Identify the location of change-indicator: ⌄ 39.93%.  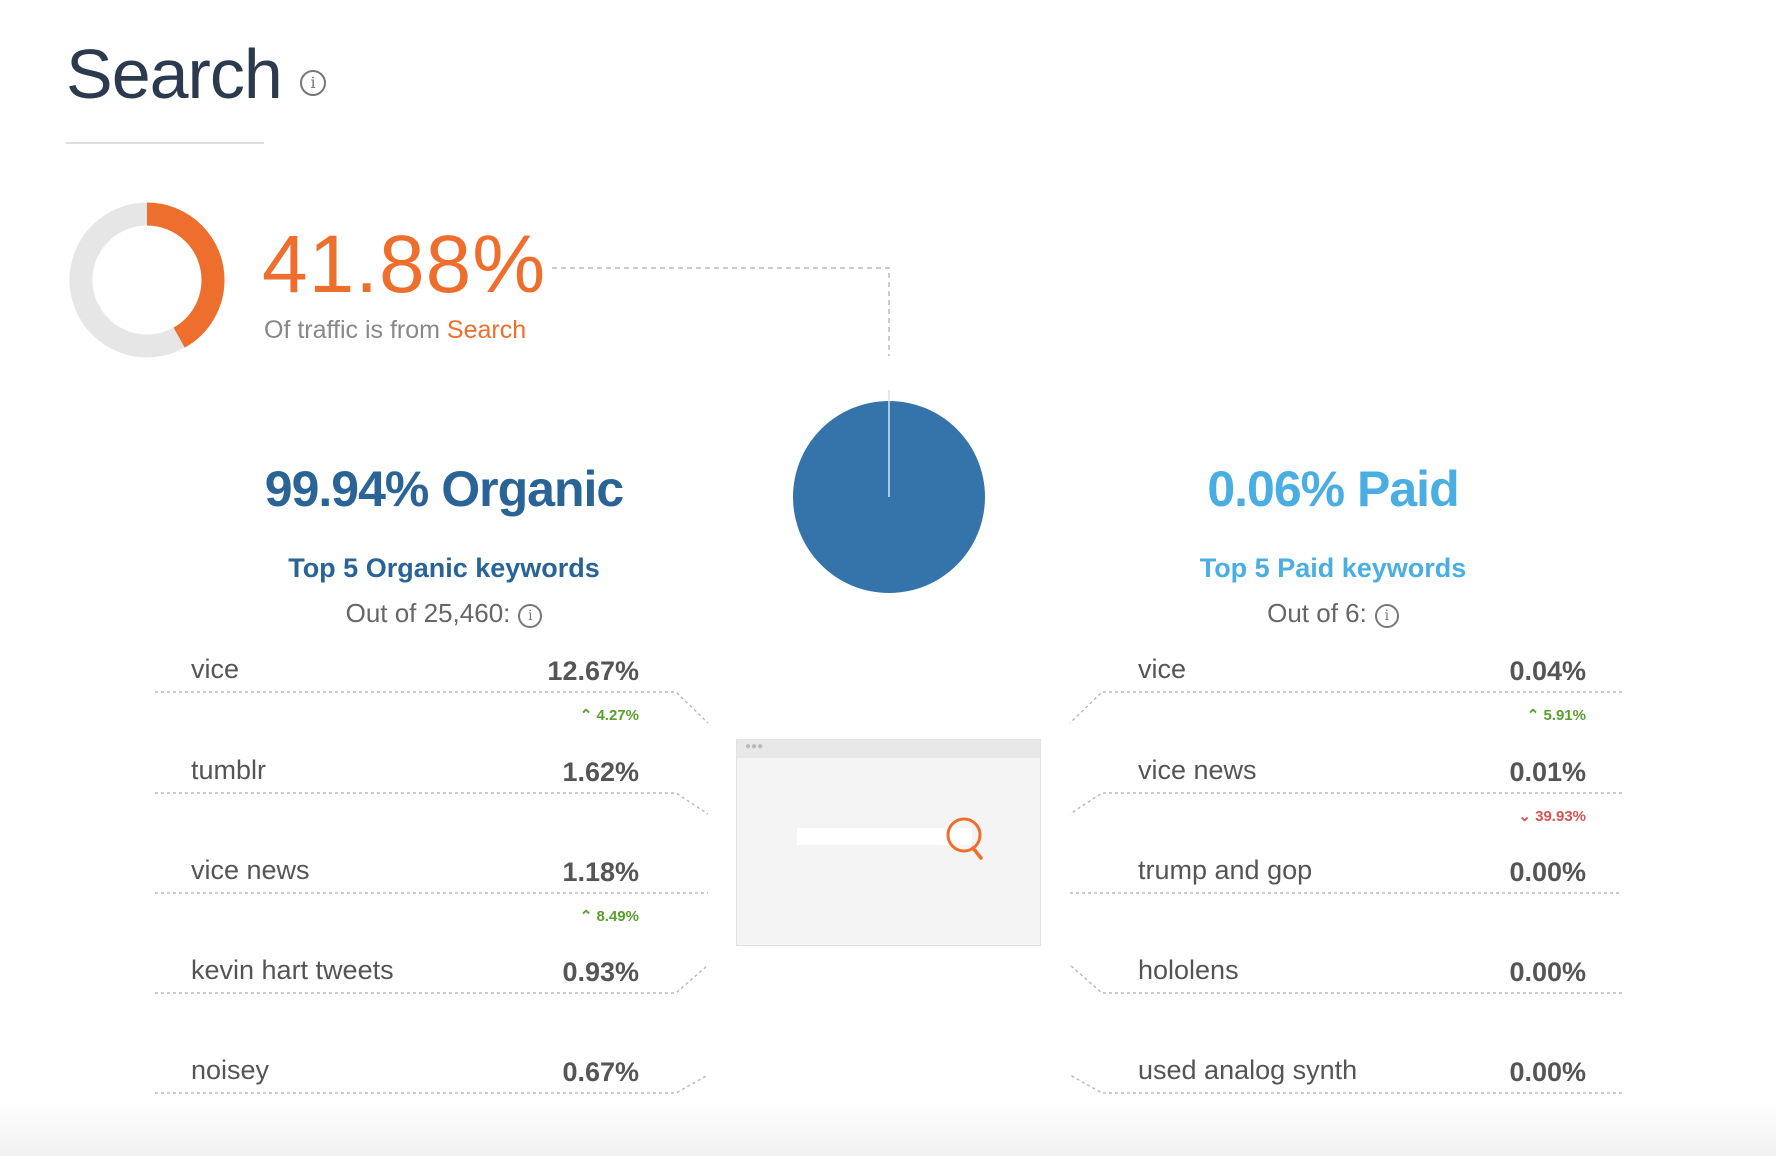
(1552, 816).